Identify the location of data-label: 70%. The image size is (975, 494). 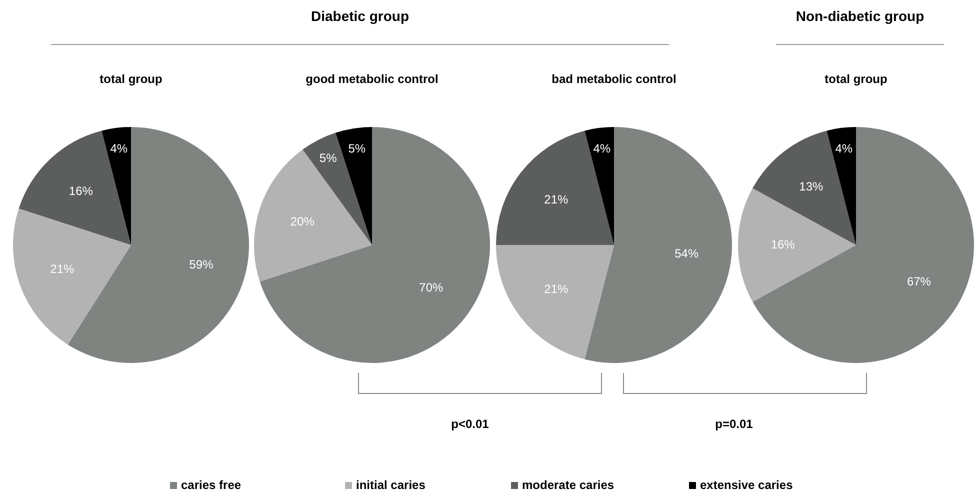
(431, 287).